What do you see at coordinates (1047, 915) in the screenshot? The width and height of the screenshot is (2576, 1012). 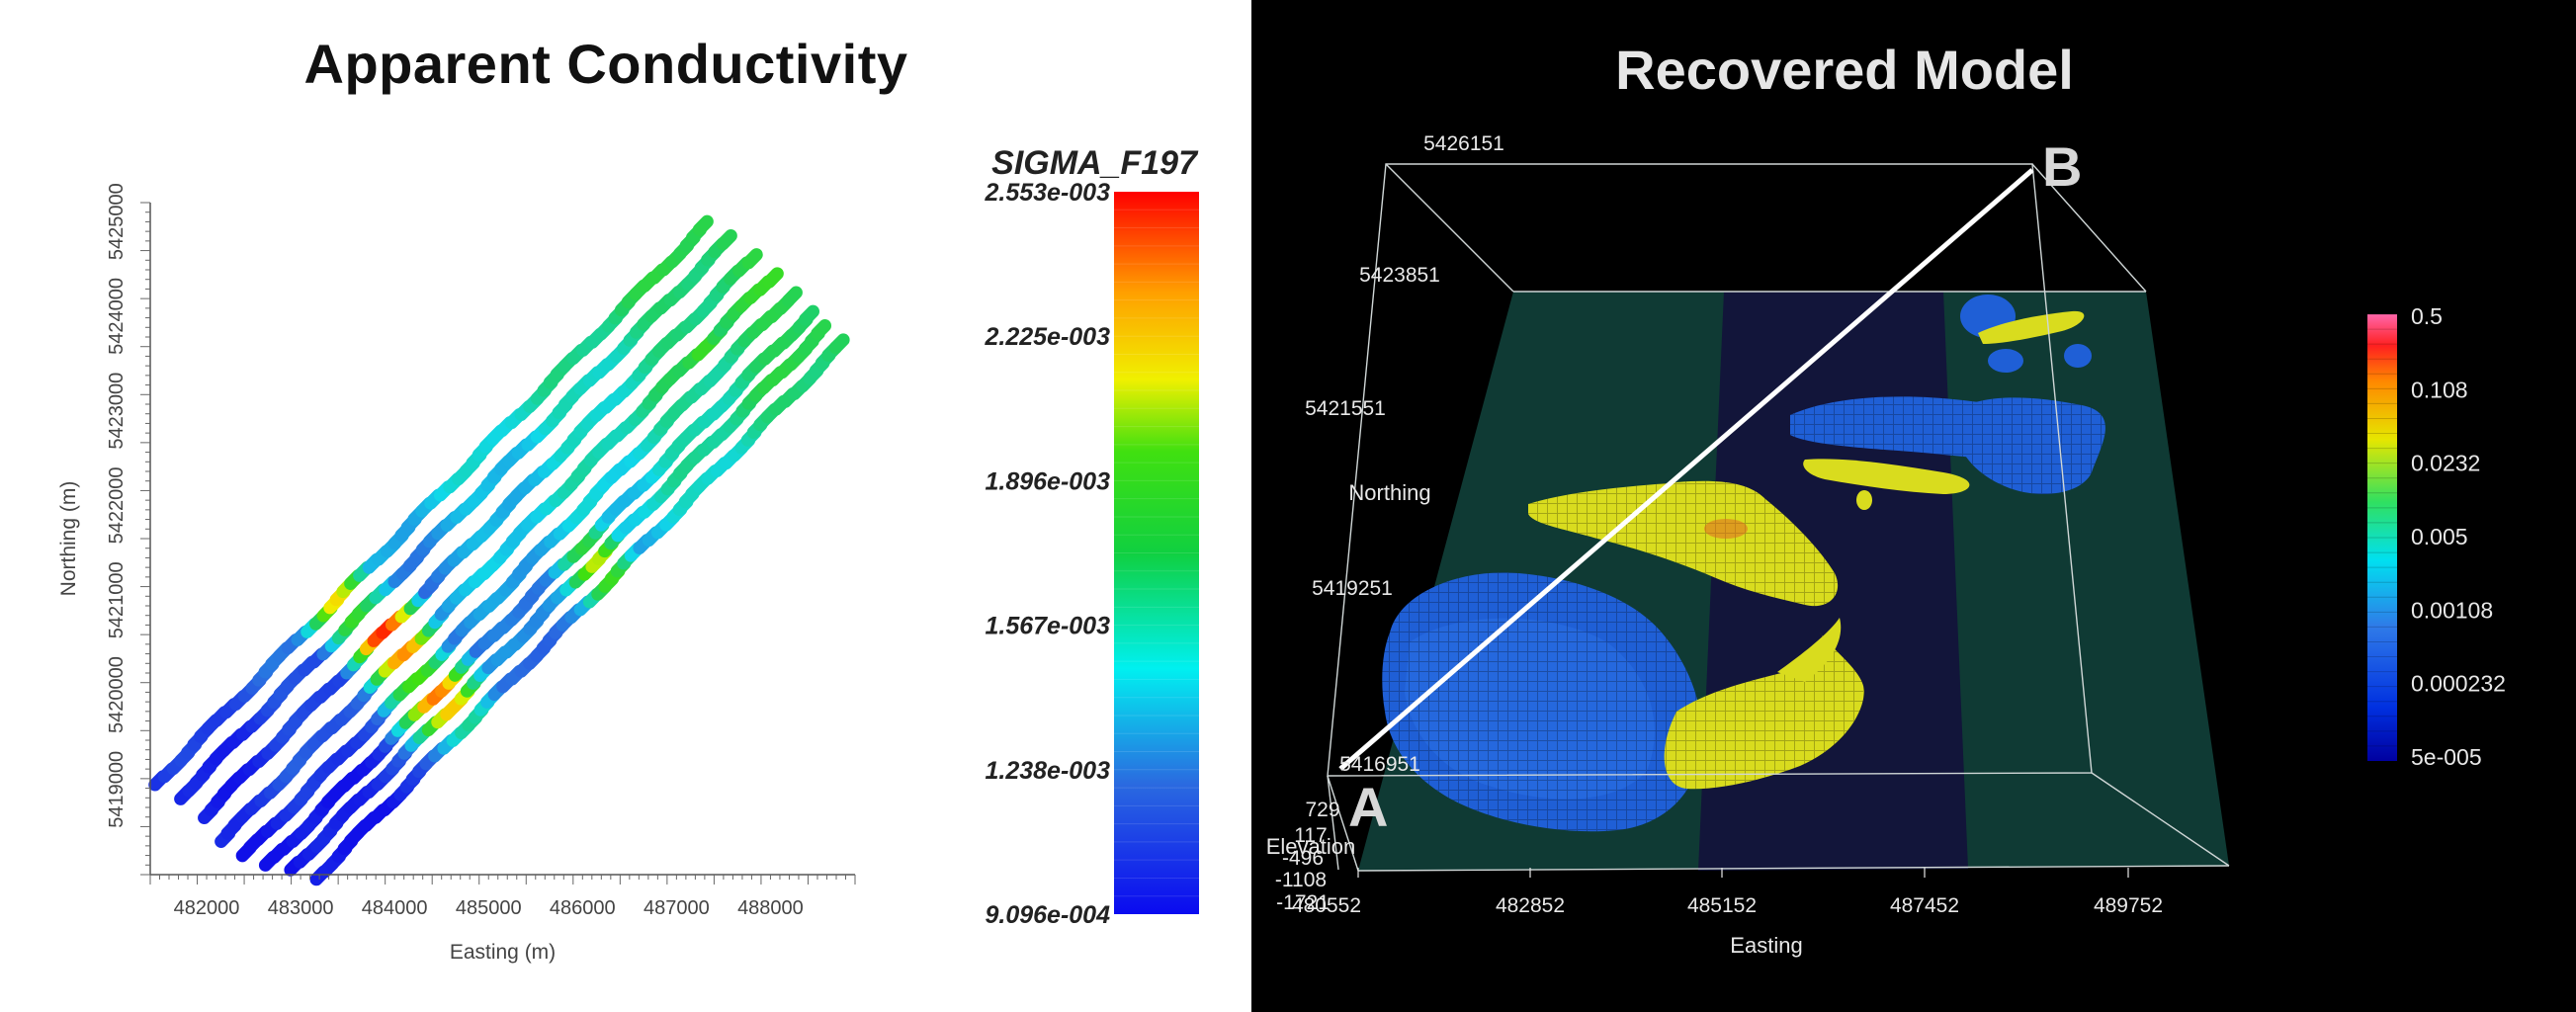 I see `colorbar-tick-label: 9.096e-004` at bounding box center [1047, 915].